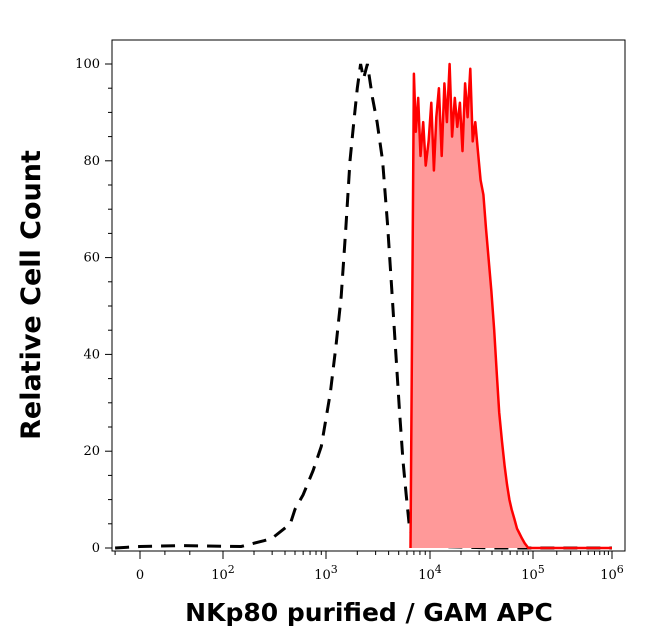  Describe the element at coordinates (533, 573) in the screenshot. I see `x-tick-label: 10⁵` at that location.